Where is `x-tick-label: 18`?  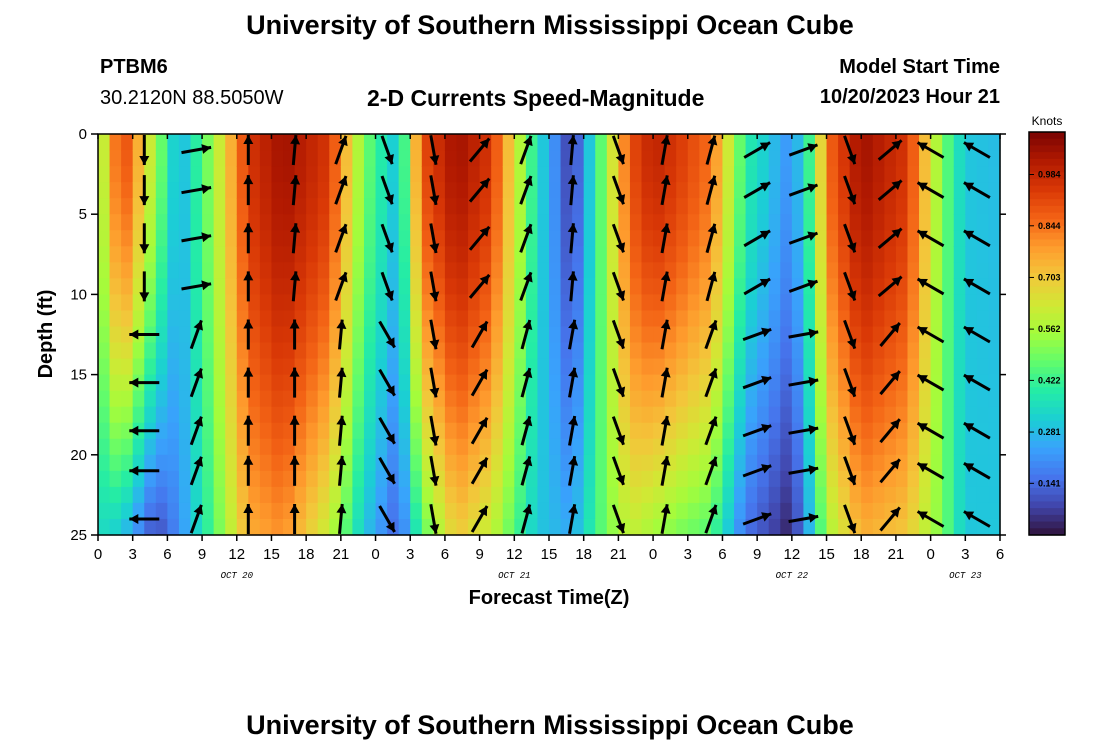 x-tick-label: 18 is located at coordinates (306, 554).